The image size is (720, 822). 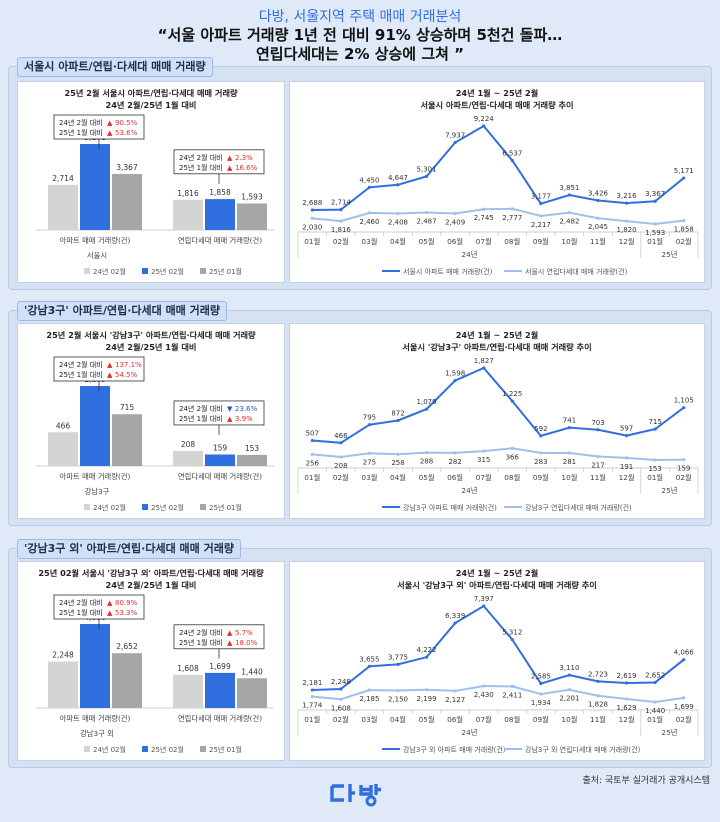 What do you see at coordinates (669, 490) in the screenshot?
I see `year-label: 25년` at bounding box center [669, 490].